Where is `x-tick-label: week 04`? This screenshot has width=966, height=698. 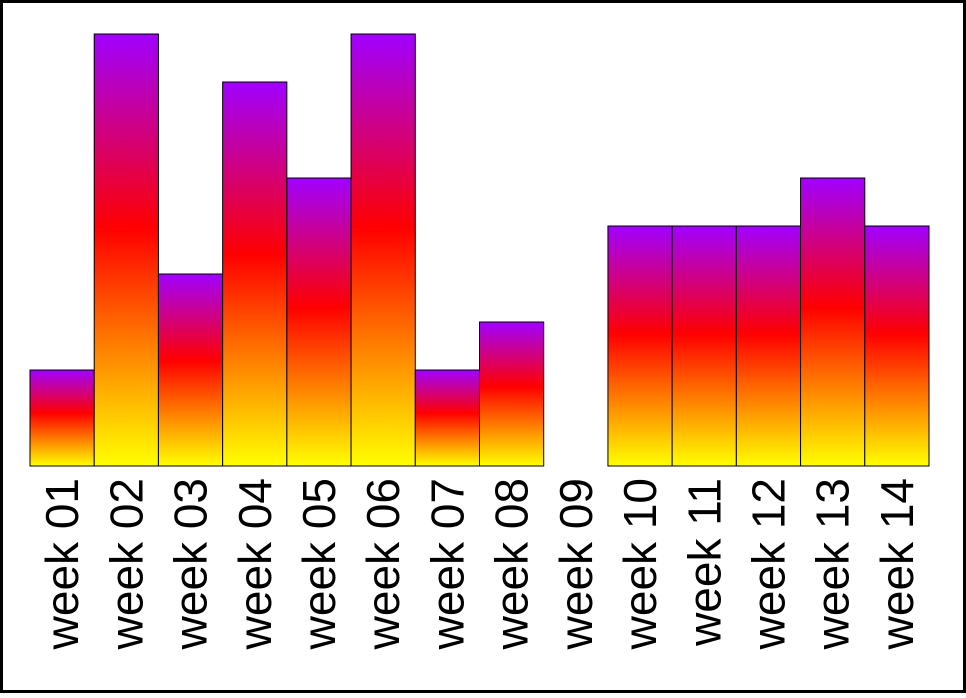
x-tick-label: week 04 is located at coordinates (255, 564).